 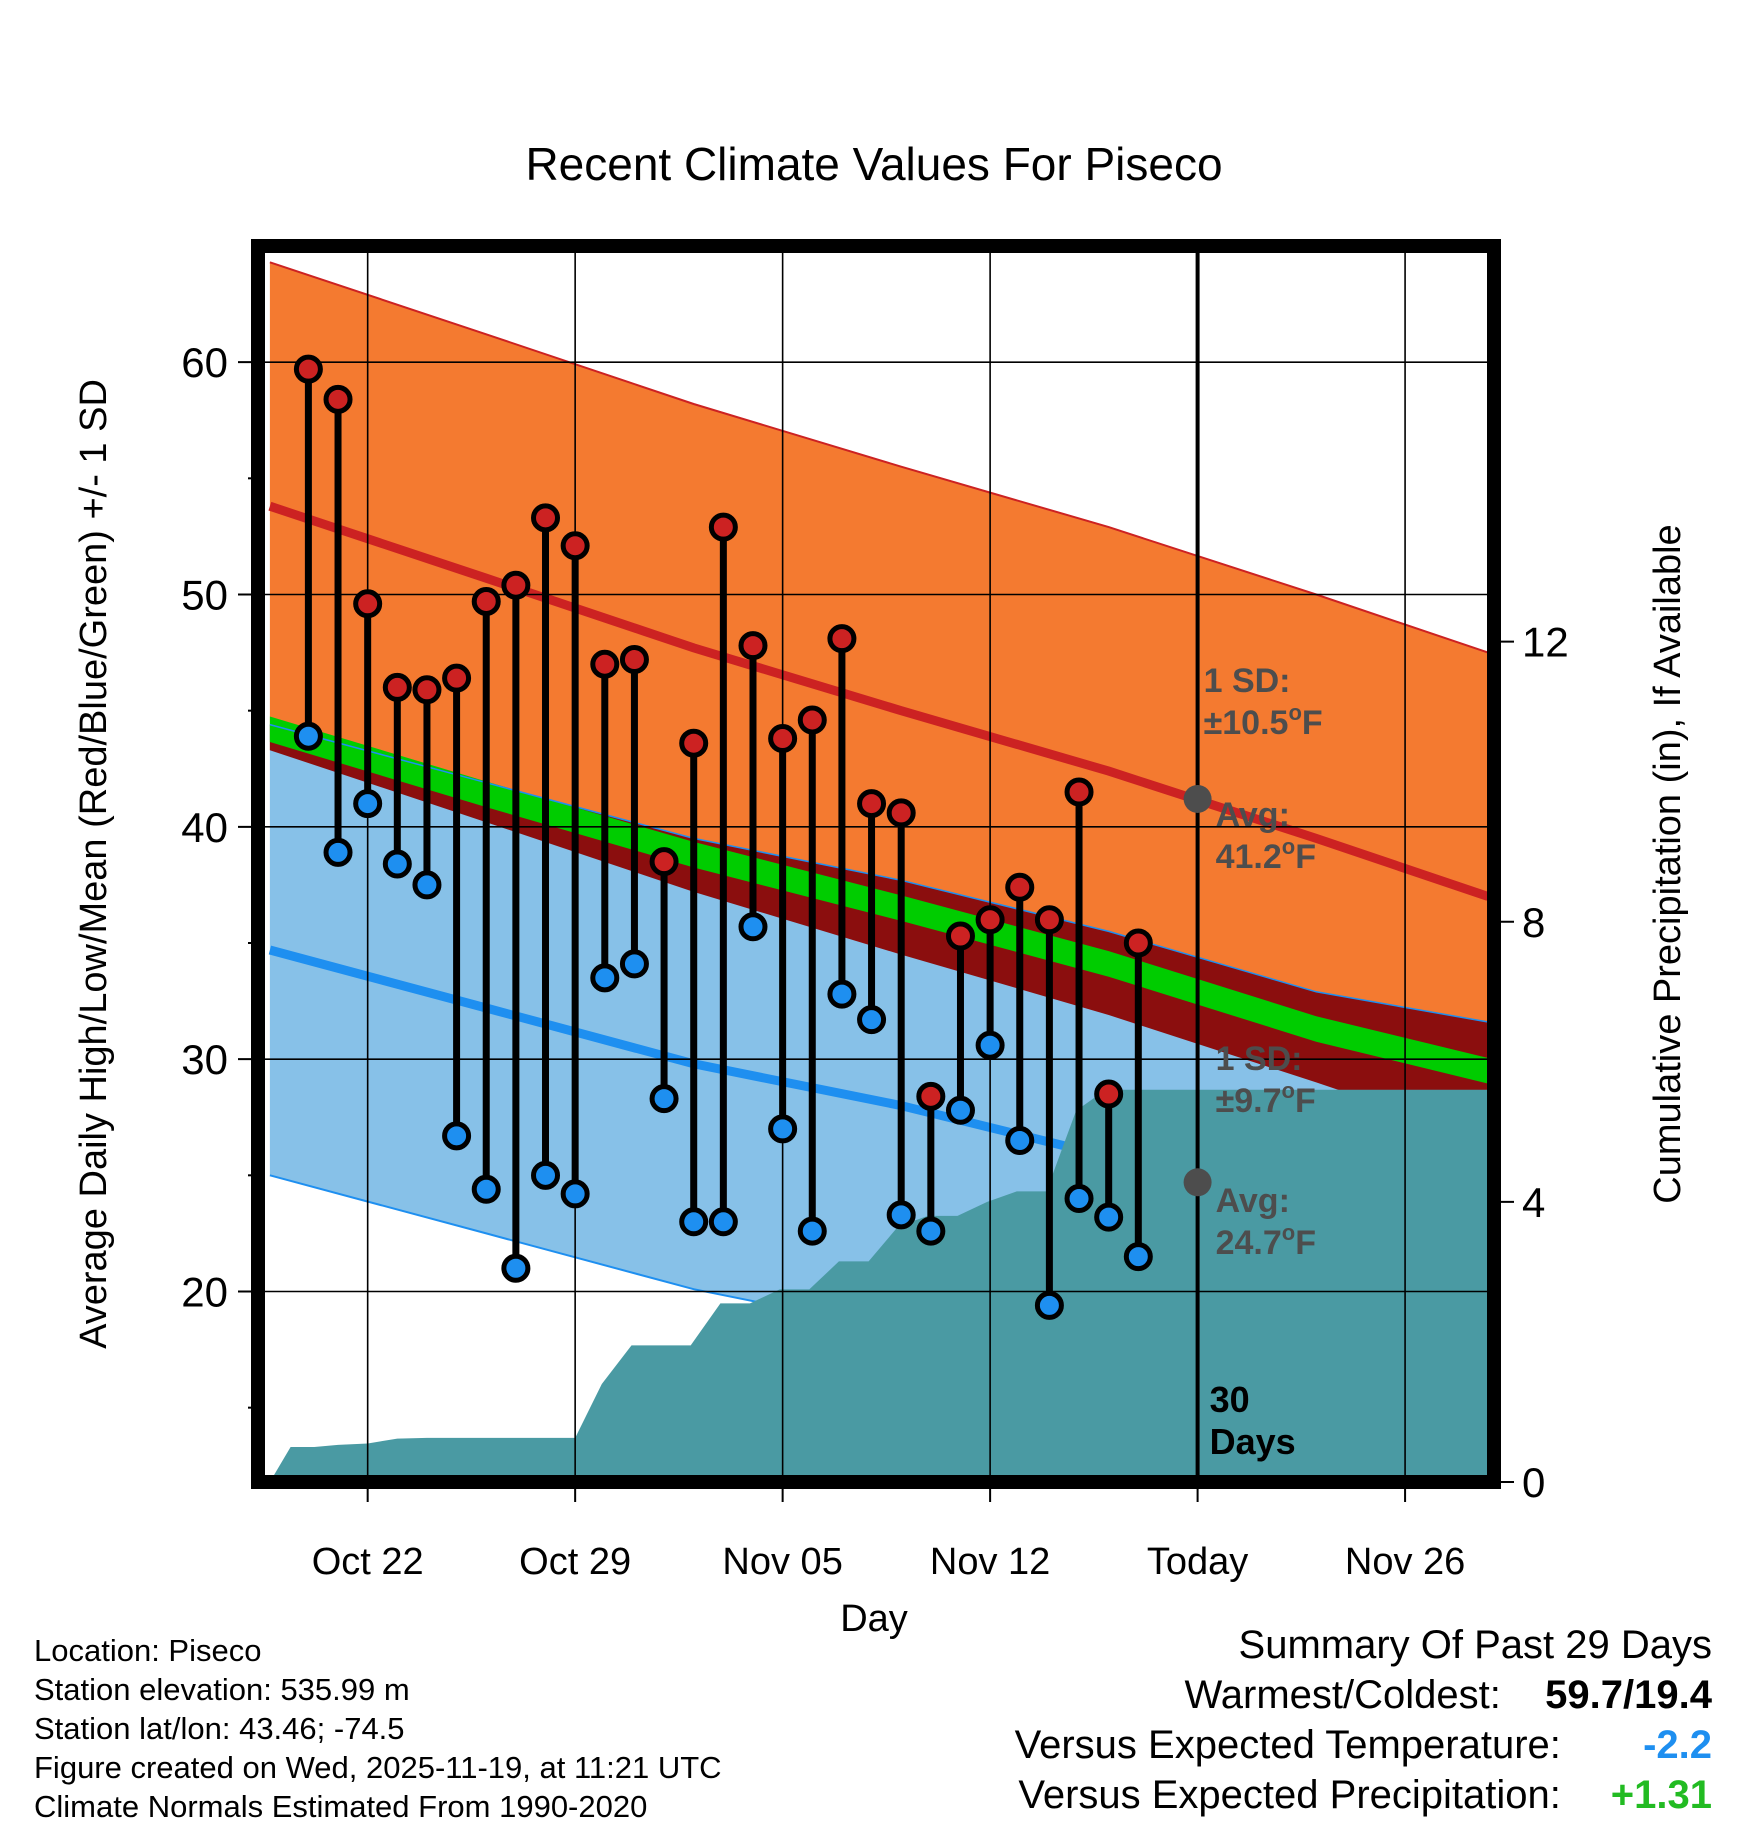 I want to click on meta-elevation: Station elevation: 535.99 m, so click(x=222, y=1689).